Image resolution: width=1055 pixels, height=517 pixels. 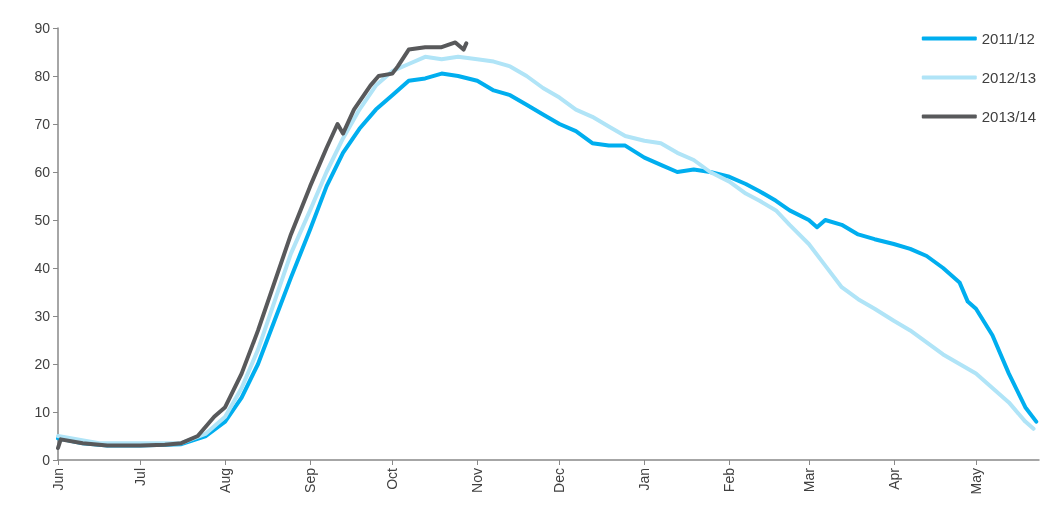 What do you see at coordinates (42, 76) in the screenshot?
I see `y-tick-label: 80` at bounding box center [42, 76].